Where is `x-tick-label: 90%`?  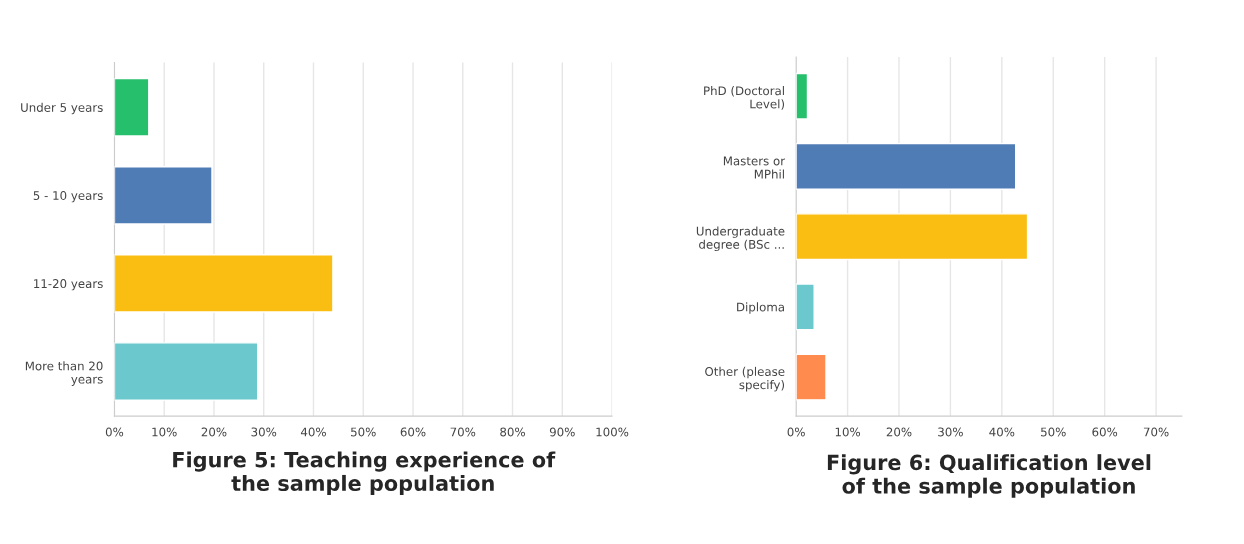
x-tick-label: 90% is located at coordinates (562, 432).